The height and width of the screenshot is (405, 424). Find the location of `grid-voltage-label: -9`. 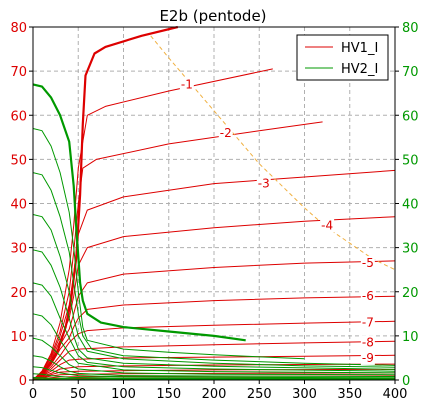

grid-voltage-label: -9 is located at coordinates (368, 358).